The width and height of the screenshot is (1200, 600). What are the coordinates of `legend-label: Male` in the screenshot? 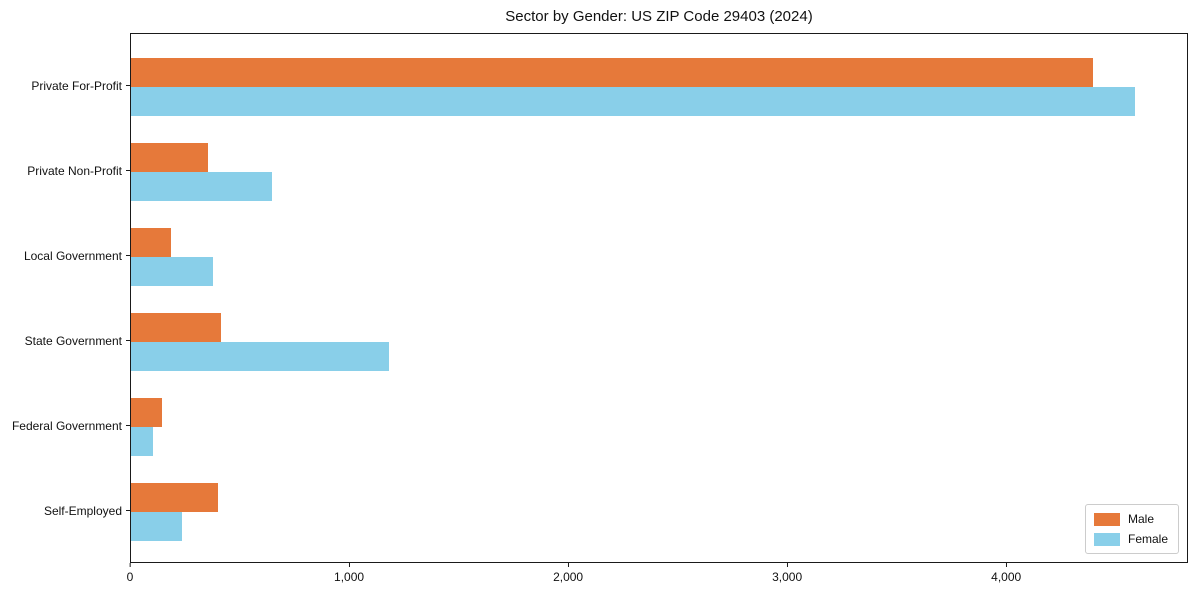 It's located at (1140, 519).